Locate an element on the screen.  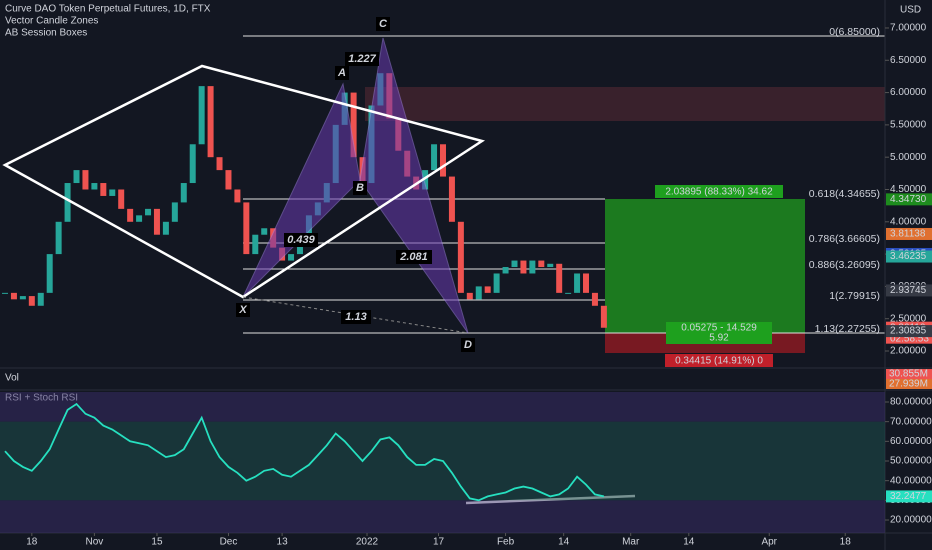
price-tag-label: 4.34730 is located at coordinates (908, 199).